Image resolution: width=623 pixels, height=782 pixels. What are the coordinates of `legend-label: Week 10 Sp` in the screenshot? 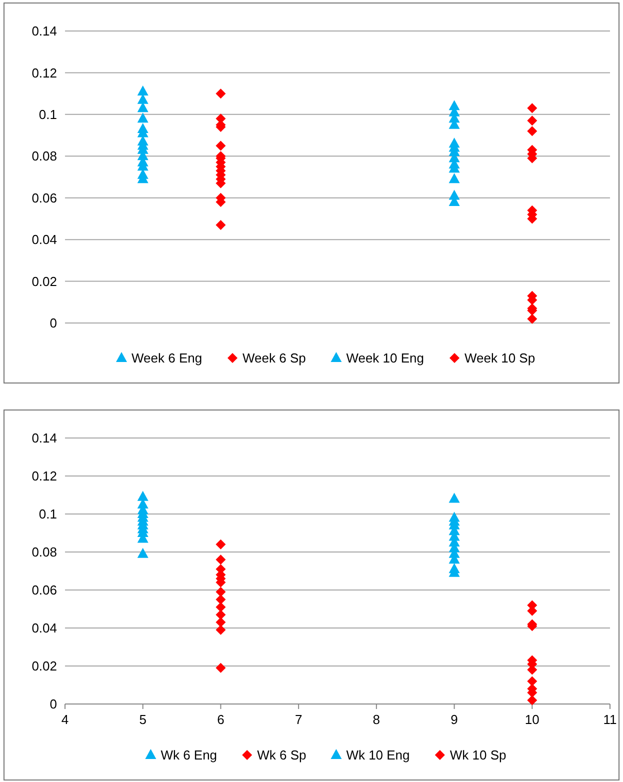 It's located at (500, 358).